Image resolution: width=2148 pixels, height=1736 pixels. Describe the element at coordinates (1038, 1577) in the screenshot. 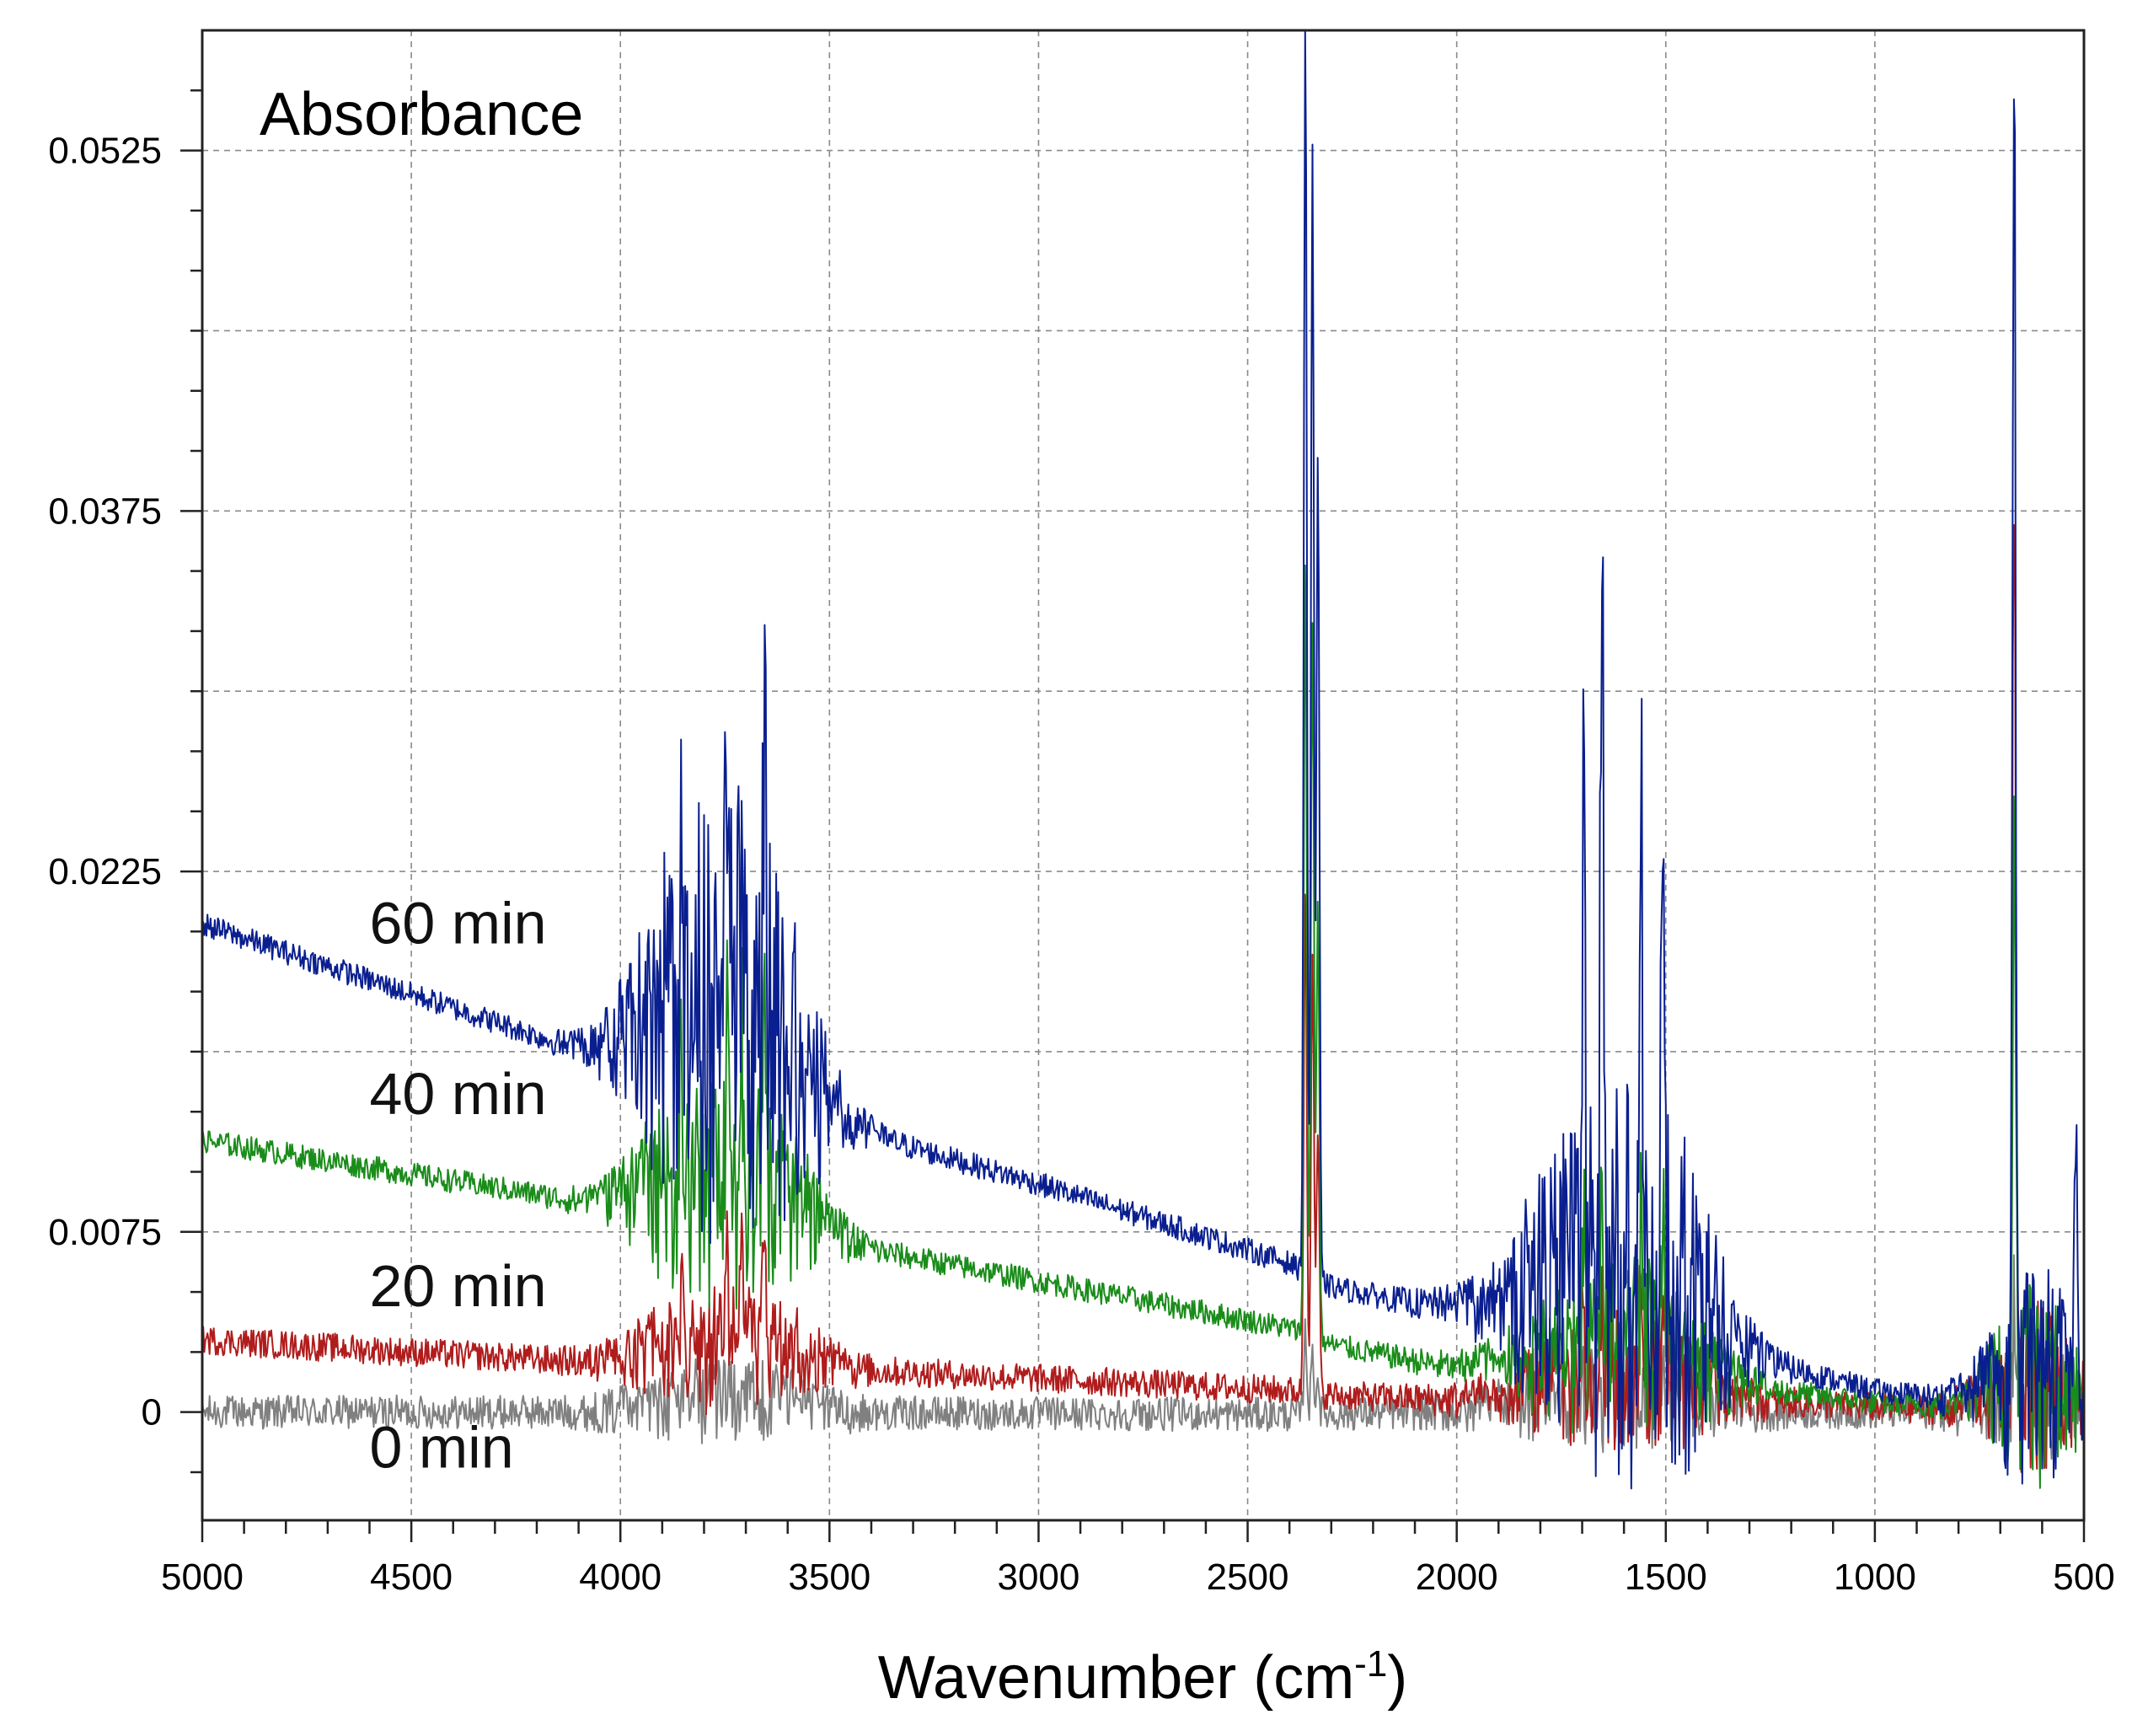

I see `x-tick-label: 3000` at that location.